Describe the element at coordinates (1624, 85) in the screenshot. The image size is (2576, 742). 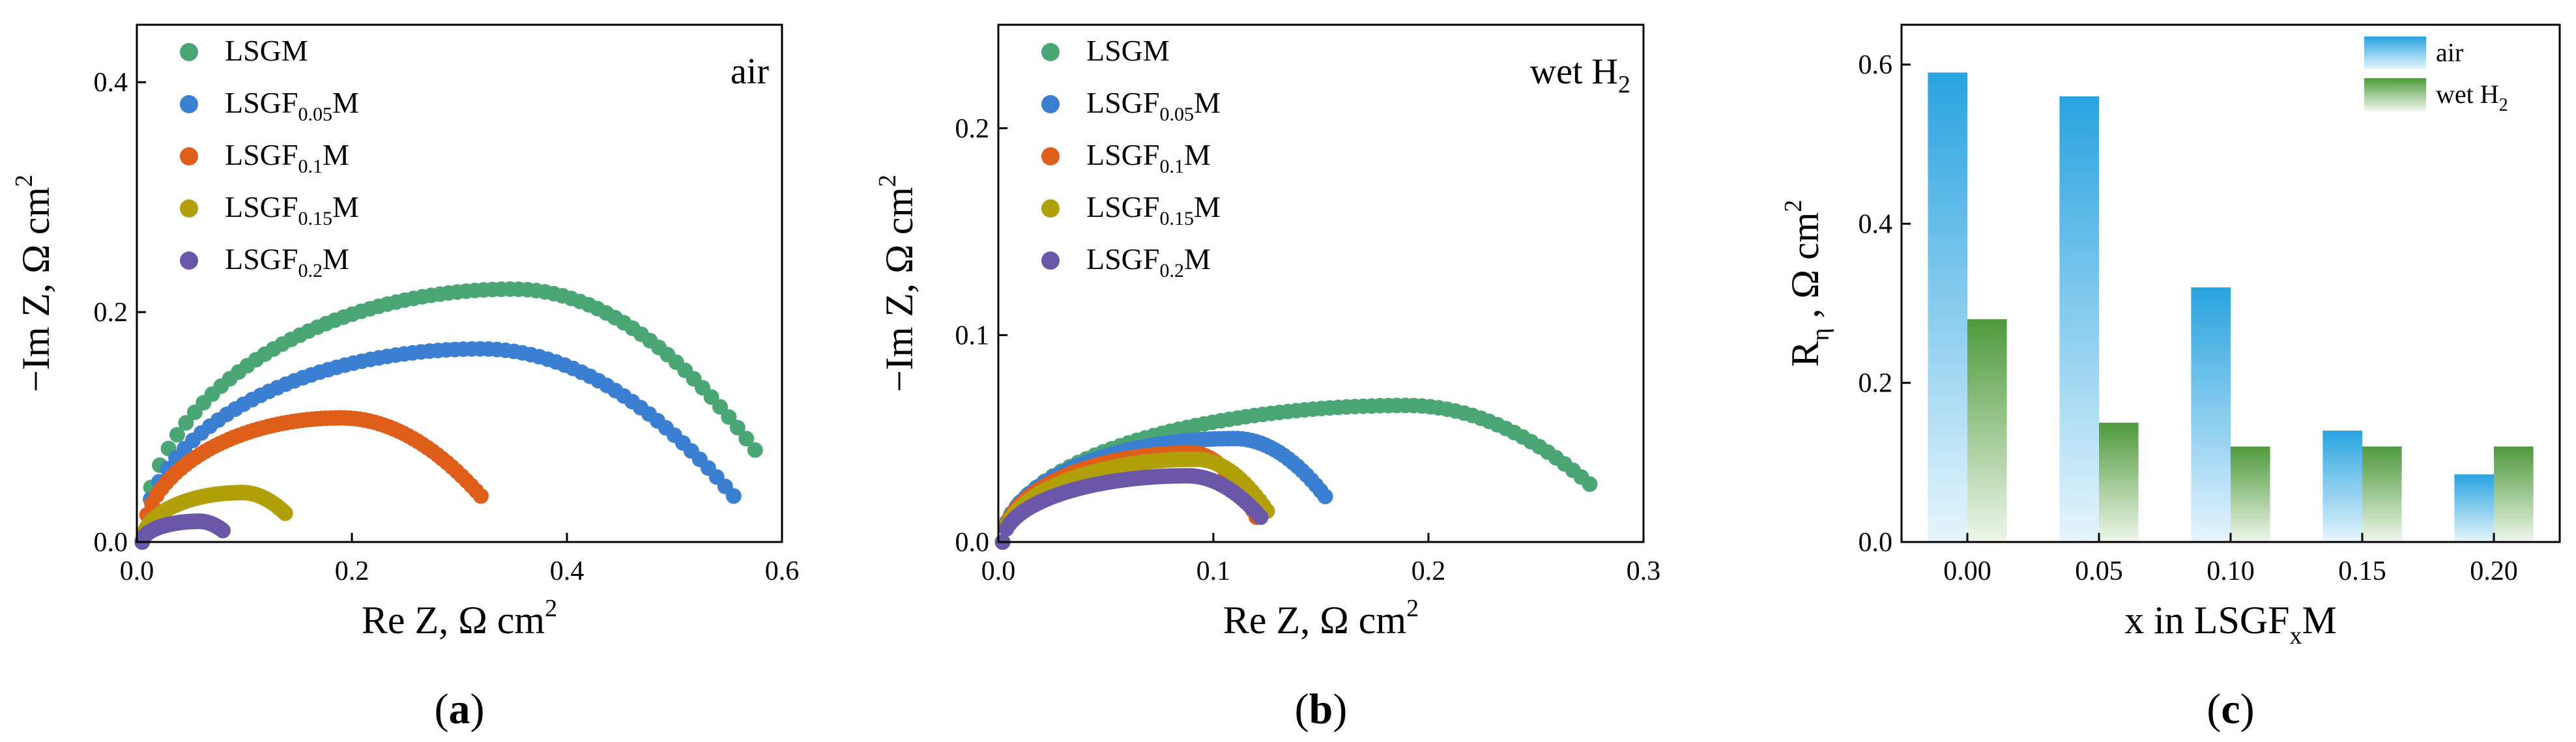
I see `condition-sub: 2` at that location.